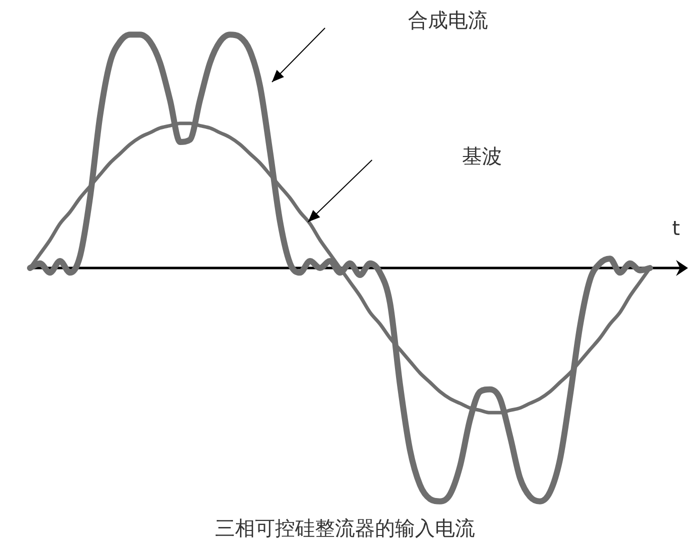  I want to click on text: 合成电流, so click(448, 20).